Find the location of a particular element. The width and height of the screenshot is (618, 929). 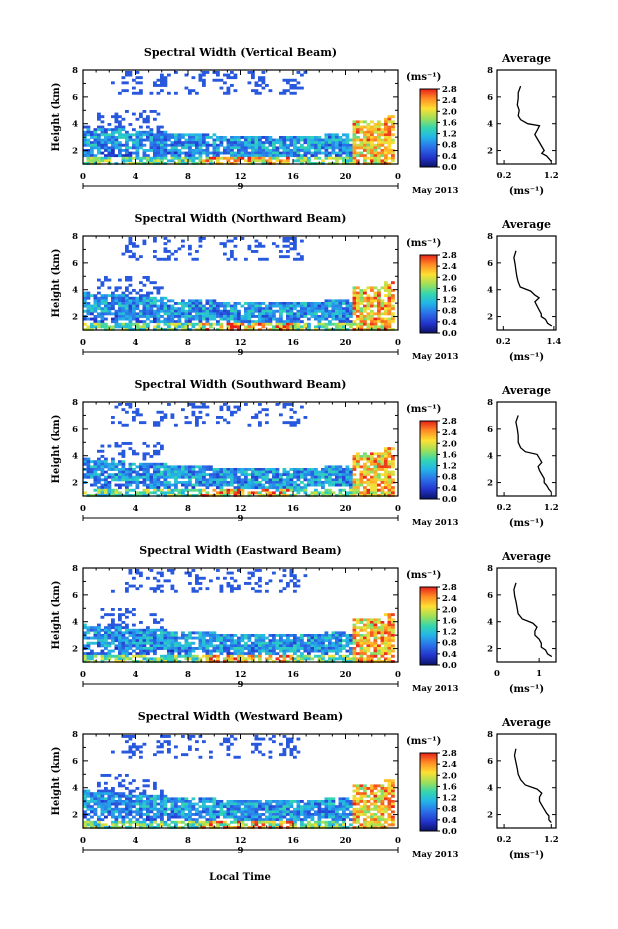

colorbar-tick-label: 0.0 is located at coordinates (449, 334).